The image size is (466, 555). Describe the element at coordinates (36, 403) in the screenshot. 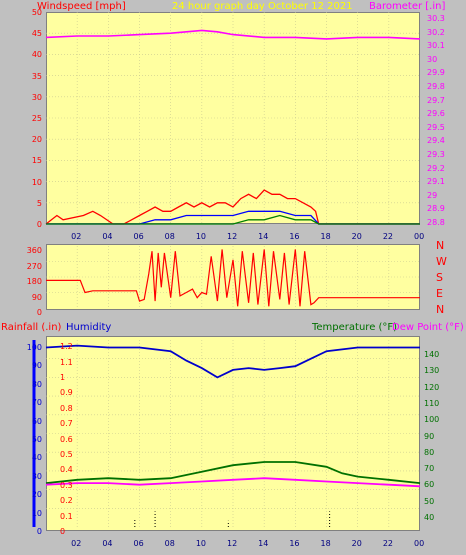

I see `humidity-tick: 70` at that location.